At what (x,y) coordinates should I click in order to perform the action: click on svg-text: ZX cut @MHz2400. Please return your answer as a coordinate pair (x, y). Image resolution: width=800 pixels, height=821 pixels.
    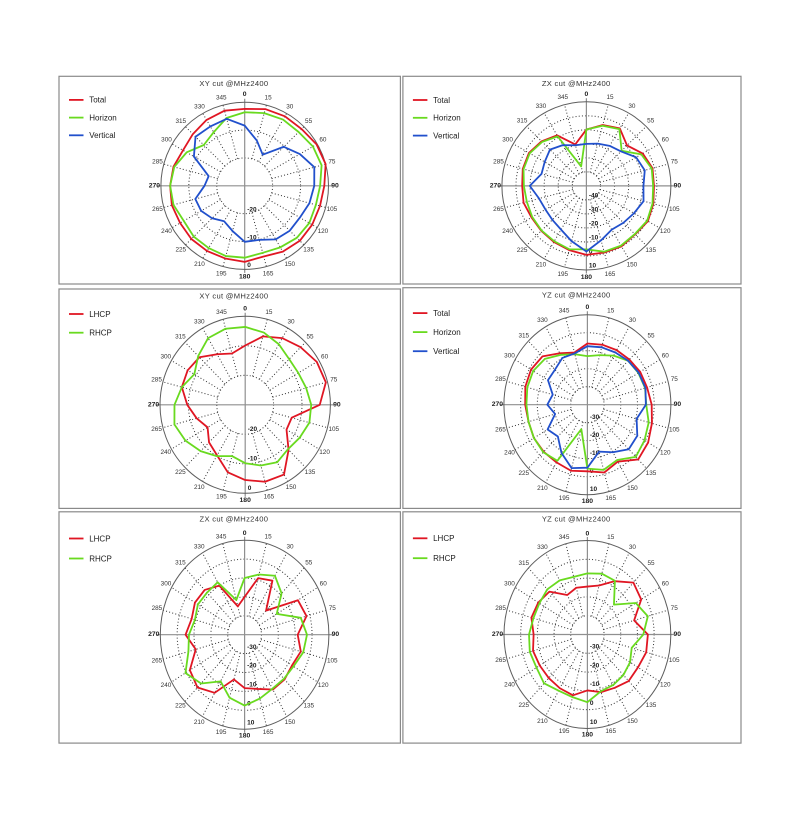
    Looking at the image, I should click on (234, 519).